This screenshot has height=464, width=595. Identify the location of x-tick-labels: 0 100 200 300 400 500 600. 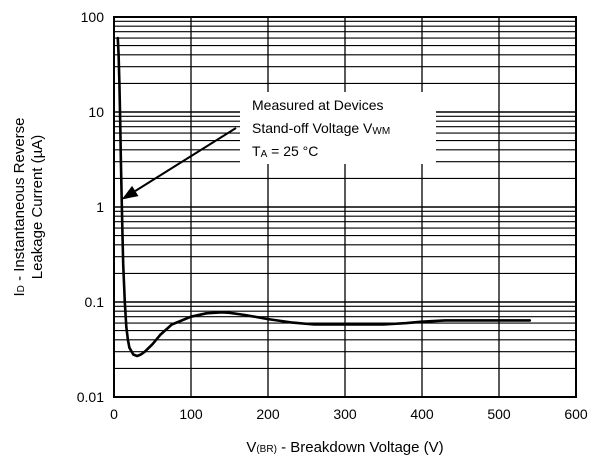
(349, 414).